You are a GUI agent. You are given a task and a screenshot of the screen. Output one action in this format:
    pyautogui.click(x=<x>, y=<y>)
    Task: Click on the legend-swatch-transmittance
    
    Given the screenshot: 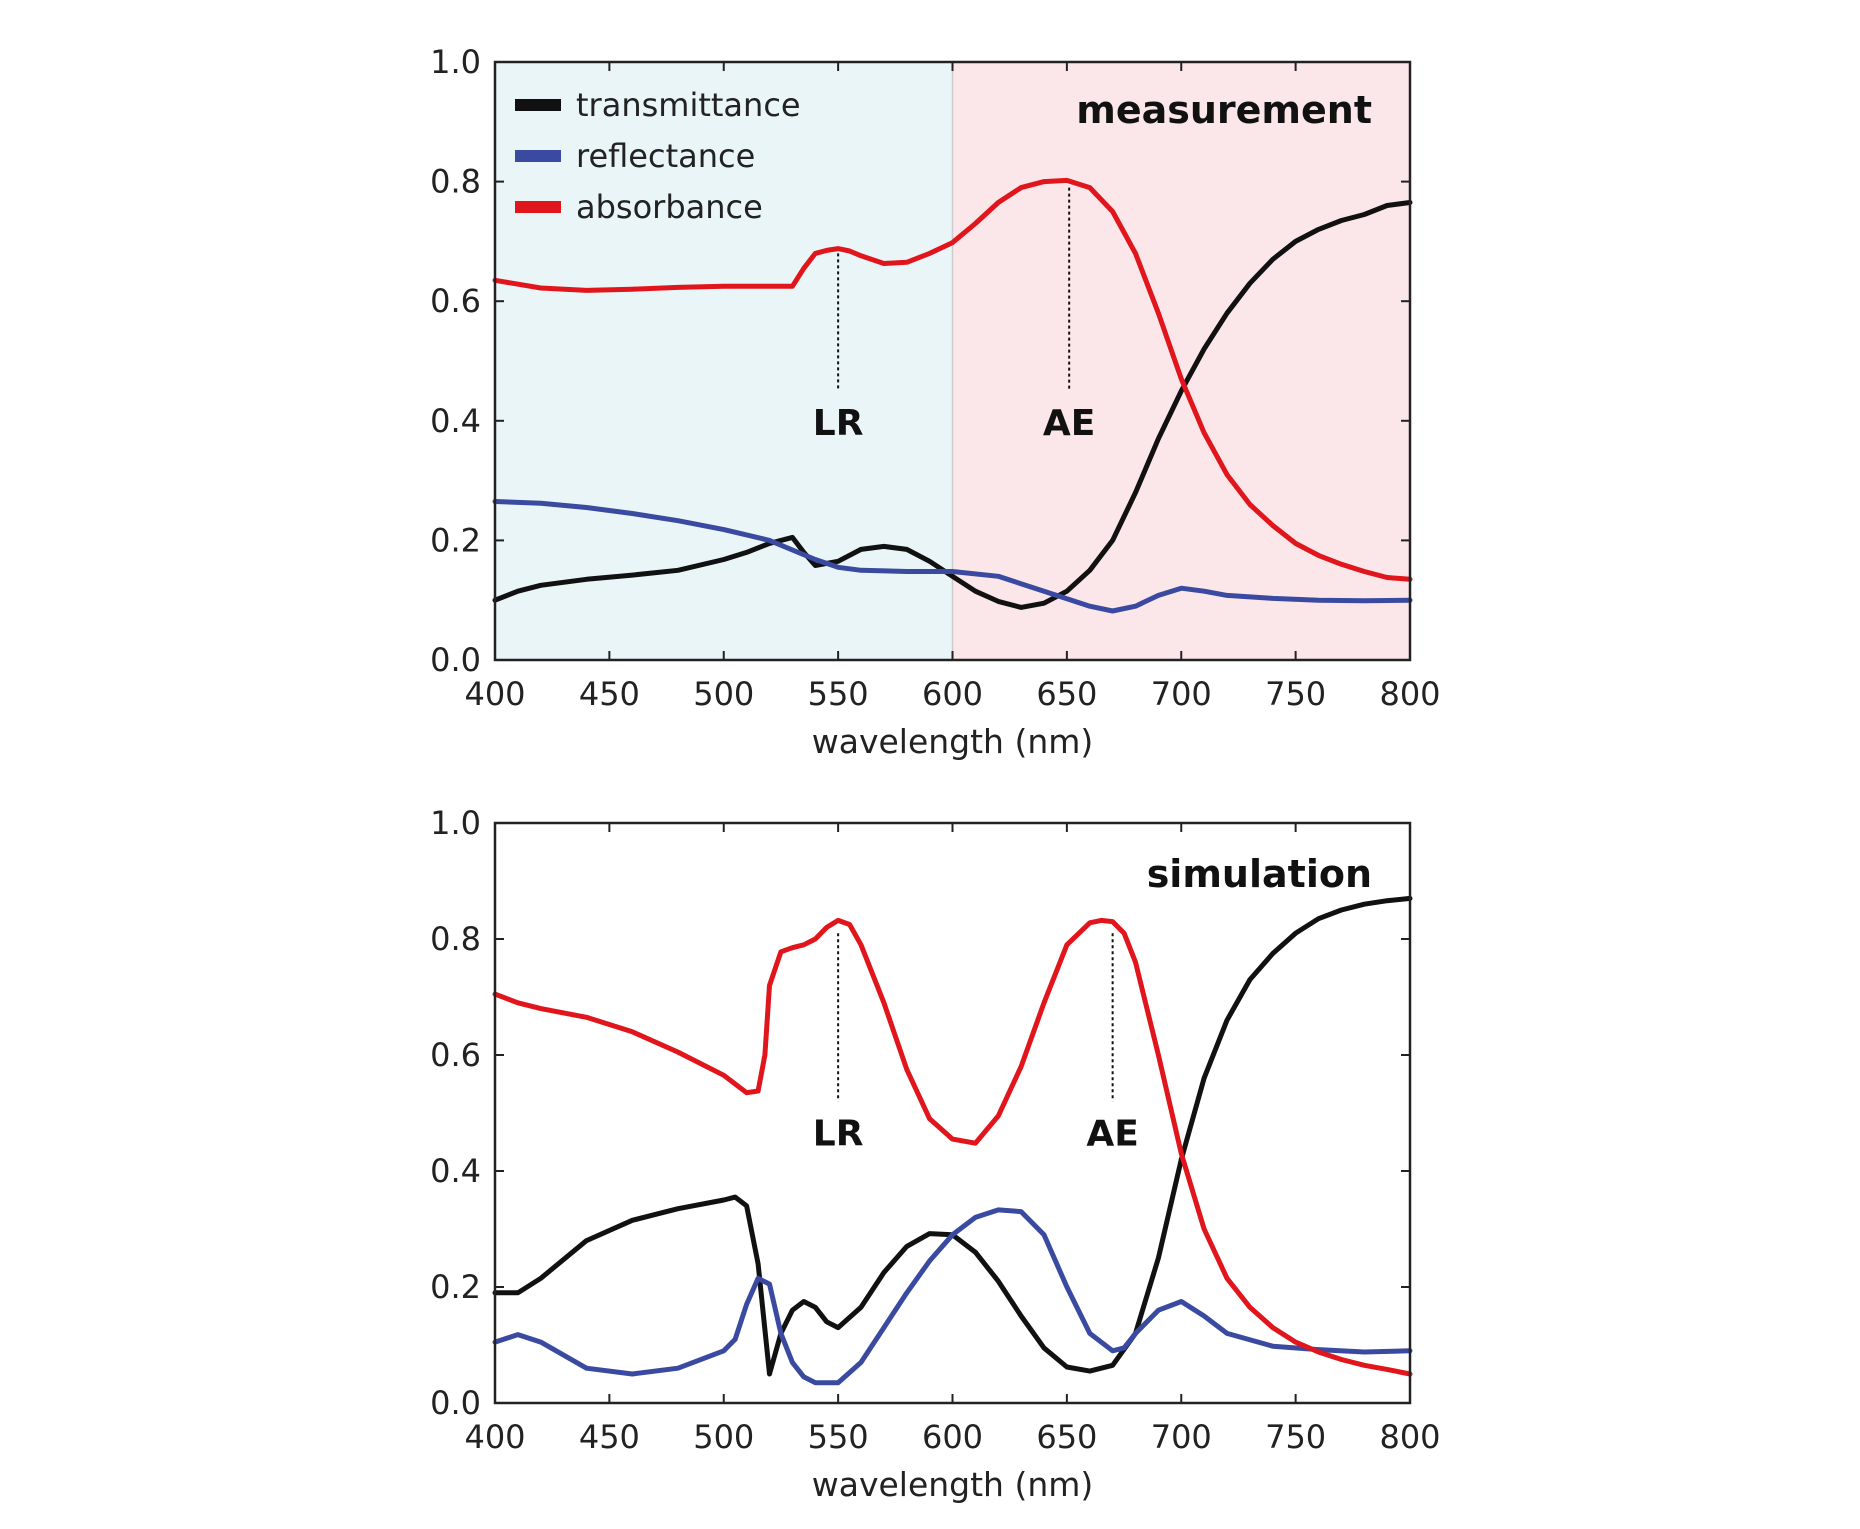 What is the action you would take?
    pyautogui.click(x=538, y=105)
    